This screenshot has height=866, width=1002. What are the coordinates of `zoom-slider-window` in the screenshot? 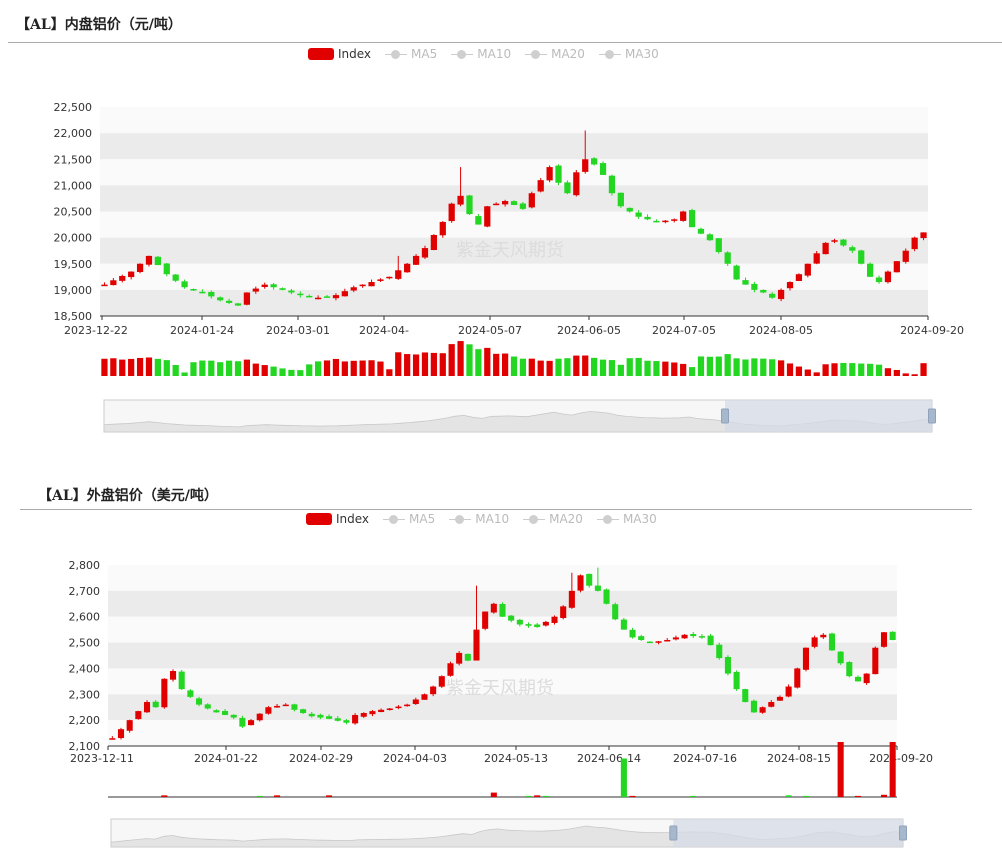 It's located at (788, 833).